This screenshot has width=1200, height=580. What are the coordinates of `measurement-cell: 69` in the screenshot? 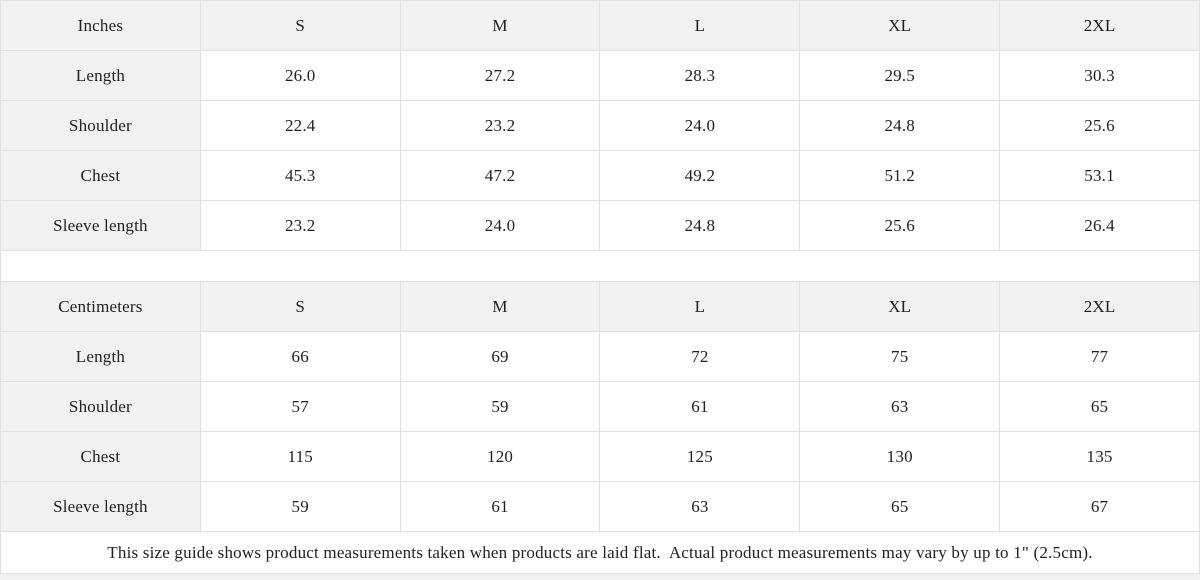 It's located at (500, 356).